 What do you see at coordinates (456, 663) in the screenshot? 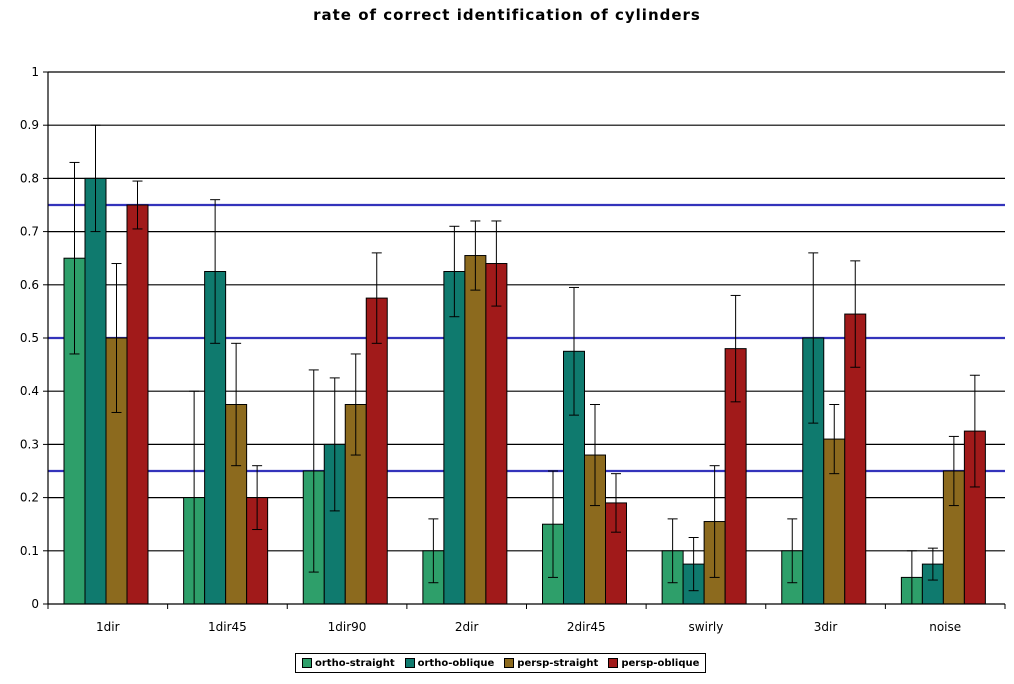
I see `legend-label: ortho-oblique` at bounding box center [456, 663].